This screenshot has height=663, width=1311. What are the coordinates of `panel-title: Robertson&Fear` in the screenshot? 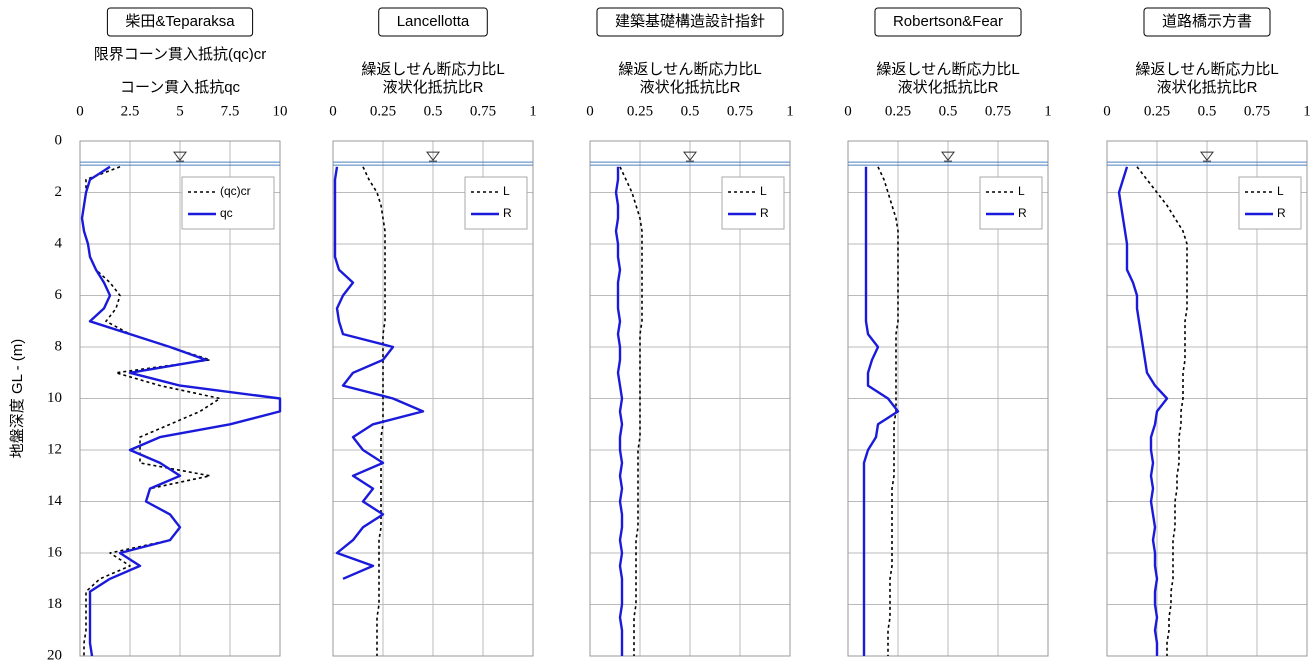 It's located at (948, 21).